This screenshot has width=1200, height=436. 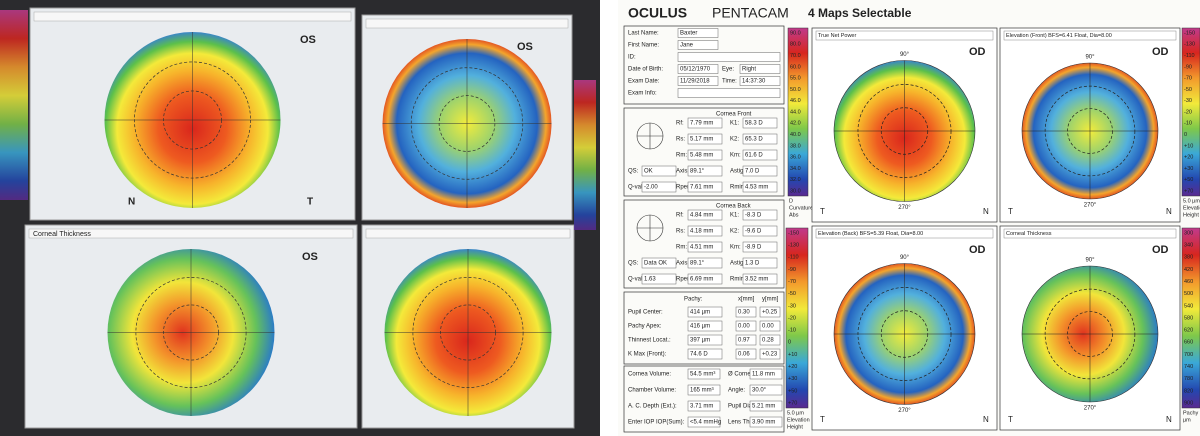 What do you see at coordinates (744, 355) in the screenshot?
I see `field-value: 0.06` at bounding box center [744, 355].